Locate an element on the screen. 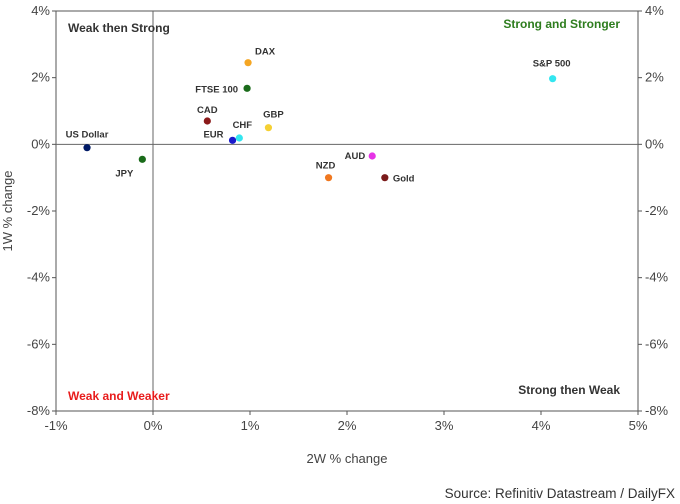 The width and height of the screenshot is (680, 504). quadrant-label-bottom-right: Strong then Weak is located at coordinates (569, 390).